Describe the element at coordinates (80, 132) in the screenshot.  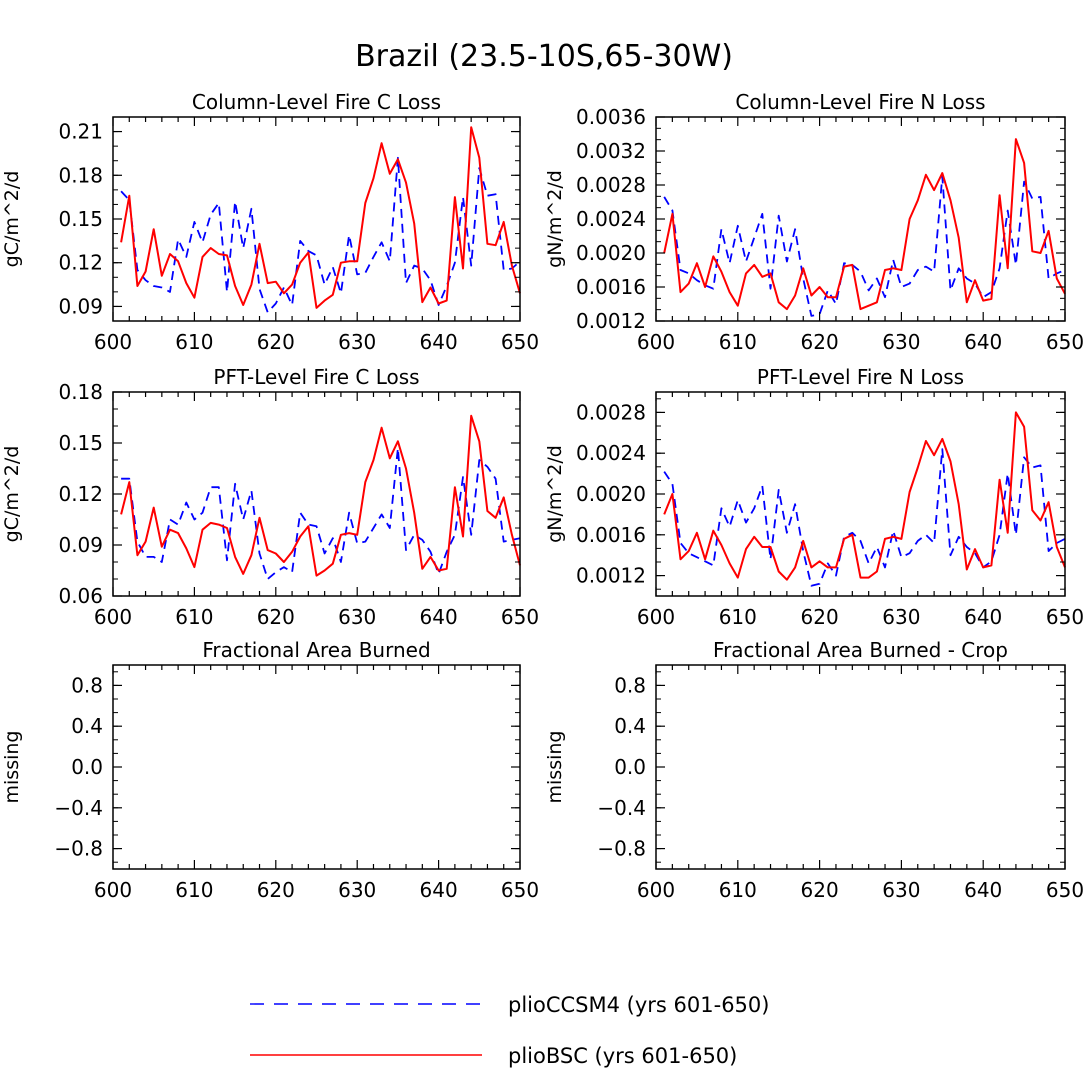
I see `y-tick-label: 0.21` at that location.